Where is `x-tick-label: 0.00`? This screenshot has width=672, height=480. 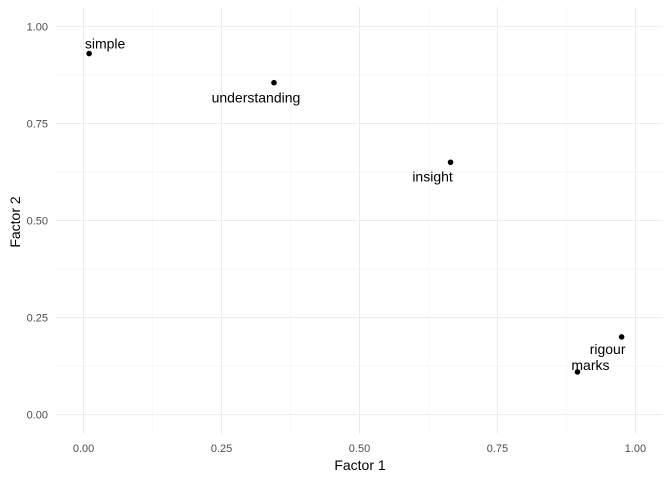
x-tick-label: 0.00 is located at coordinates (83, 449).